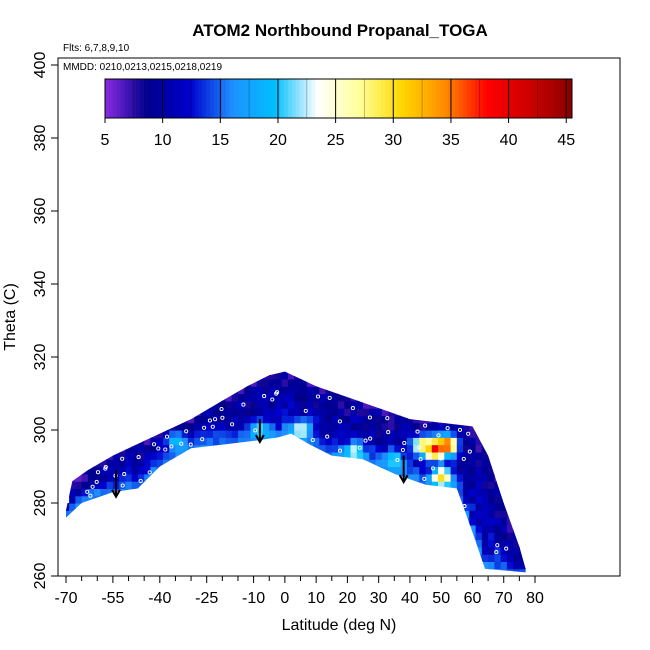 This screenshot has width=650, height=650. Describe the element at coordinates (509, 140) in the screenshot. I see `colorbar-tick-label: 40` at that location.